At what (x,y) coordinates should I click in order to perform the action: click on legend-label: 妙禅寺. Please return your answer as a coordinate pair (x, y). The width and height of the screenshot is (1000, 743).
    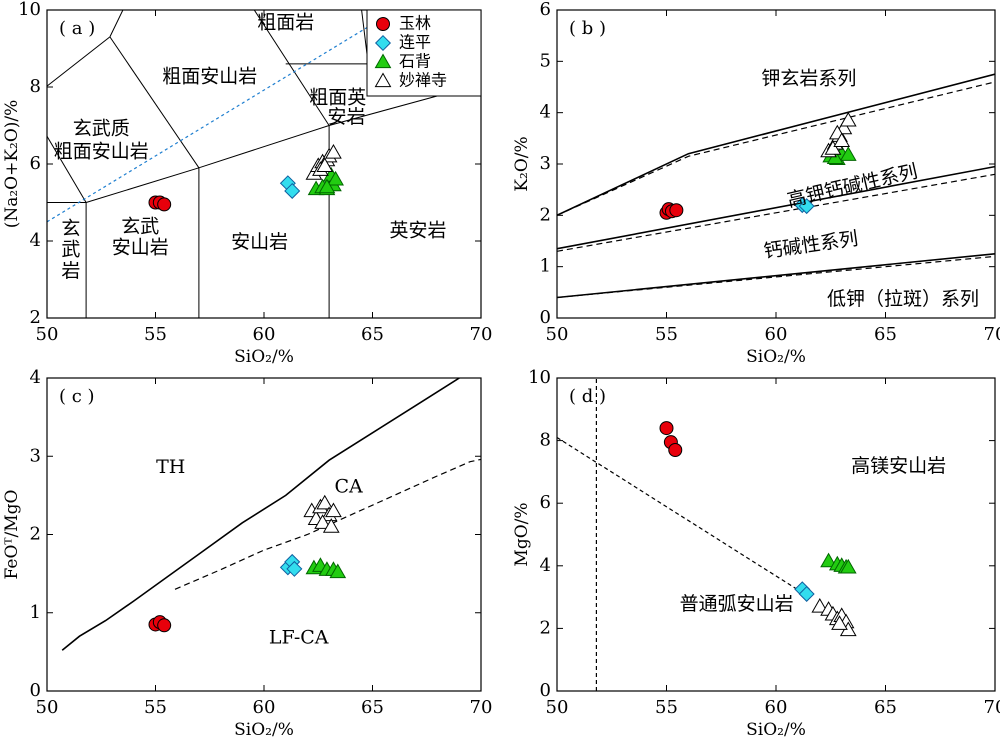
    Looking at the image, I should click on (423, 80).